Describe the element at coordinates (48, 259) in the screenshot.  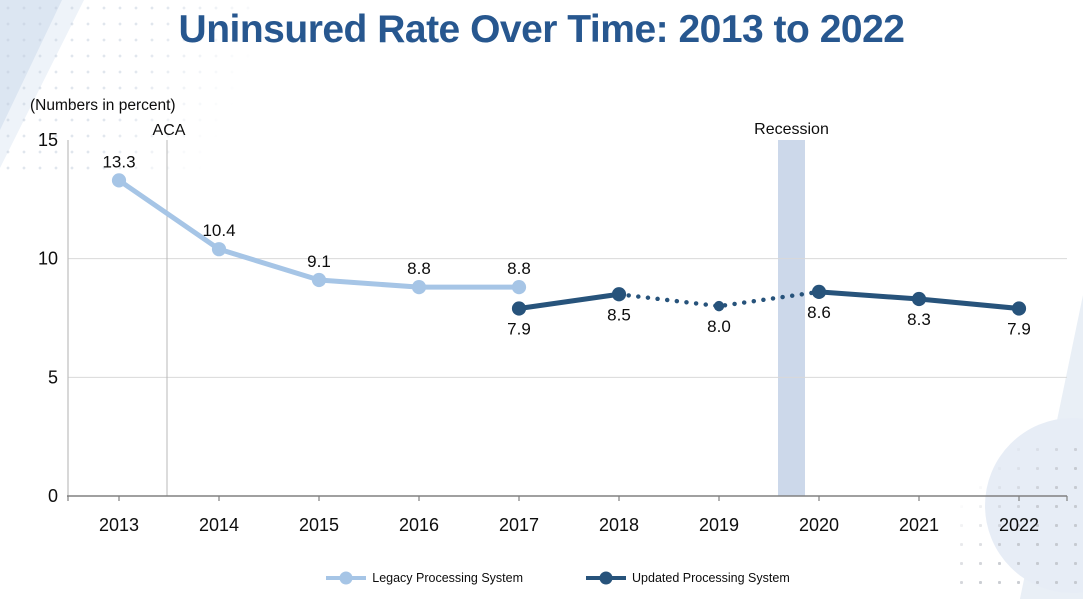
I see `y-axis-label: 10` at that location.